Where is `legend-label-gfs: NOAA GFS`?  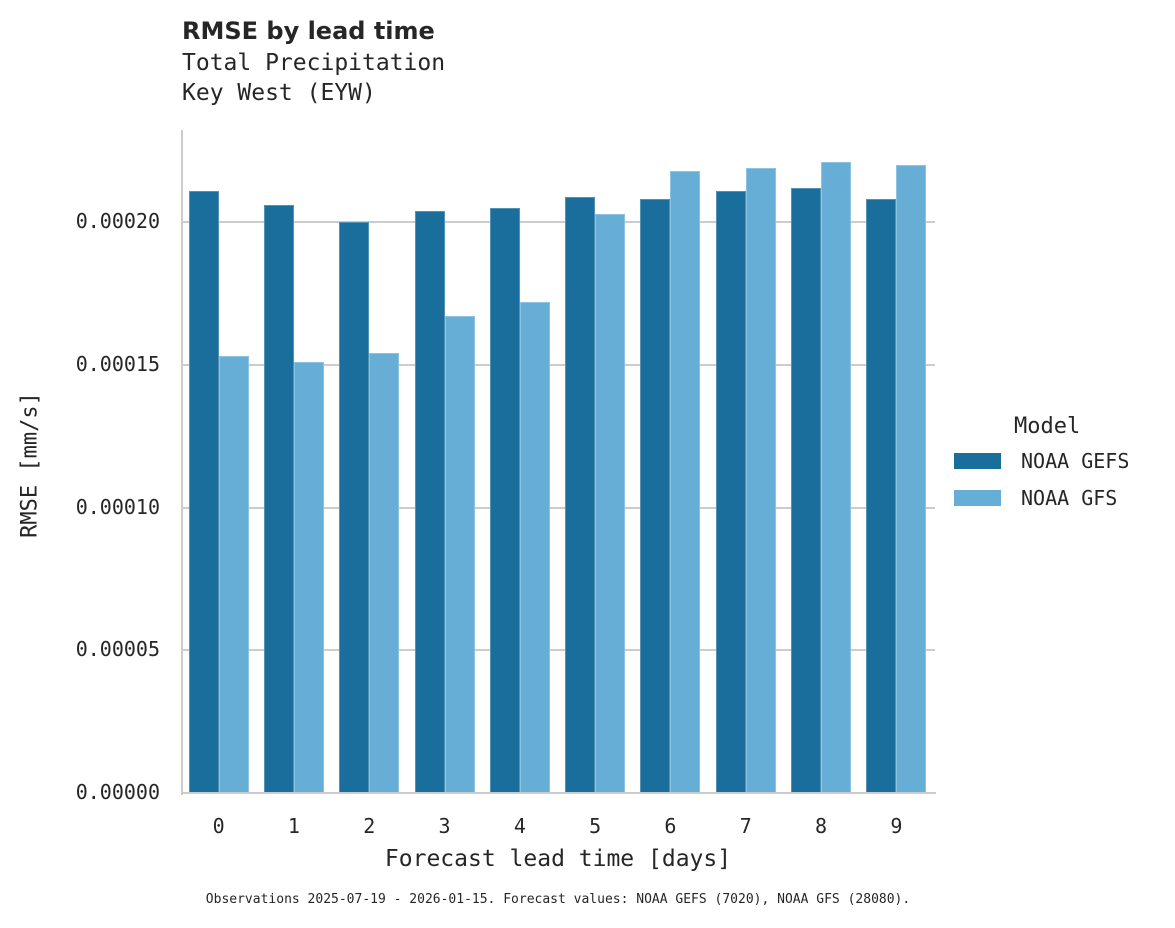 legend-label-gfs: NOAA GFS is located at coordinates (1069, 498).